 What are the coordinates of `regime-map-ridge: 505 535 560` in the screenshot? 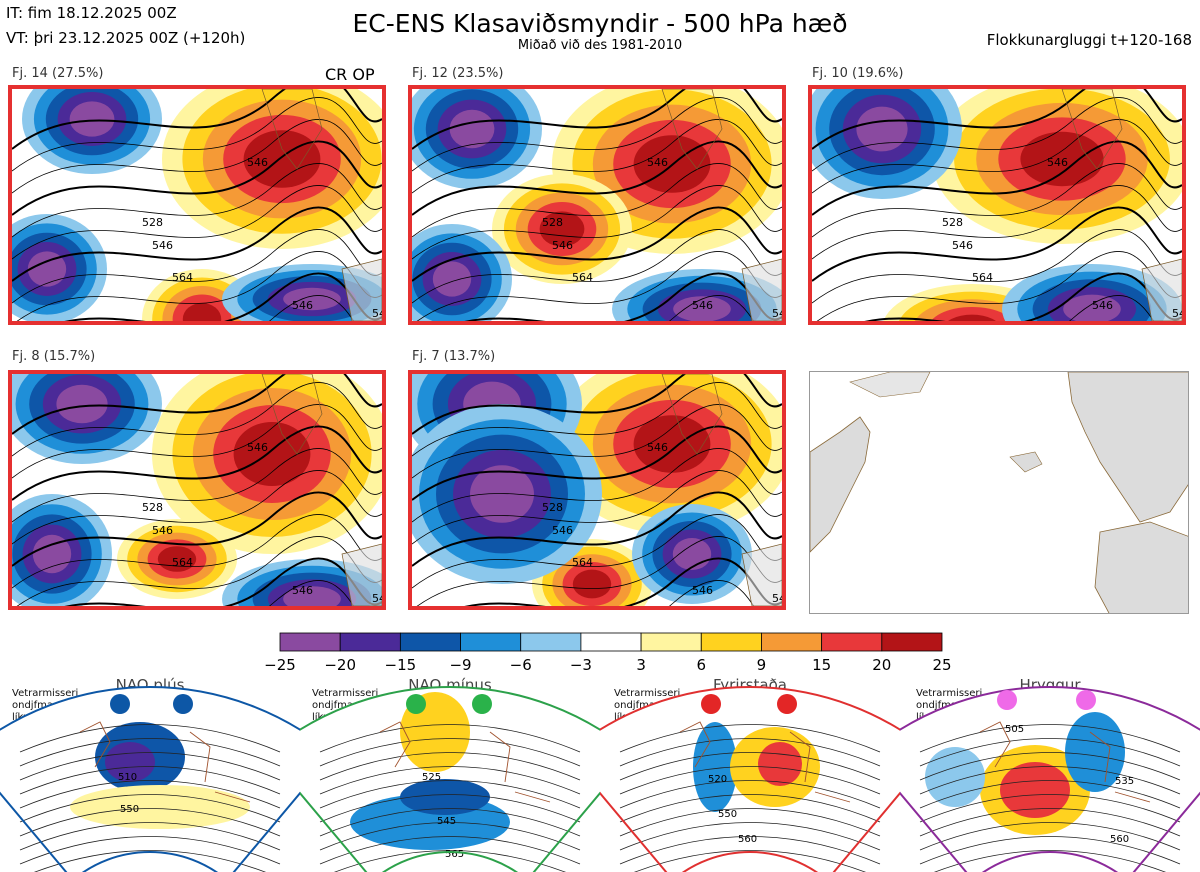 It's located at (1050, 772).